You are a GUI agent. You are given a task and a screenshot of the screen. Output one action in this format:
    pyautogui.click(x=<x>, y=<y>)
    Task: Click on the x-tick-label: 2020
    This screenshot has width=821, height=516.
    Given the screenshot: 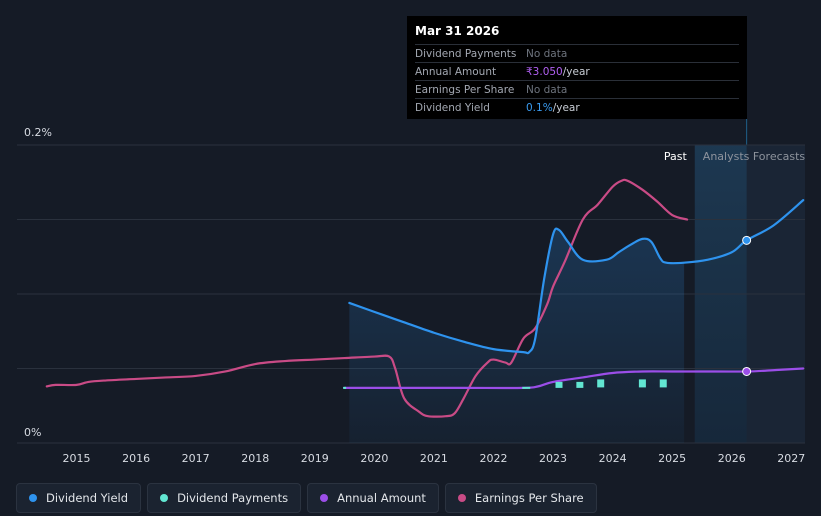 What is the action you would take?
    pyautogui.click(x=374, y=458)
    